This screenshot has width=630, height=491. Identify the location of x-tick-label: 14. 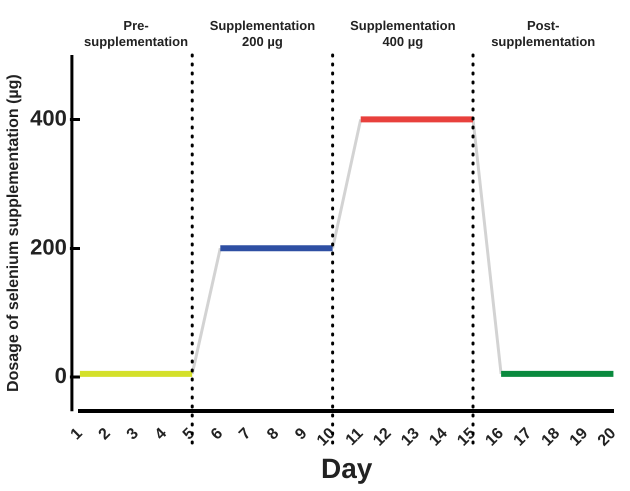
(438, 437).